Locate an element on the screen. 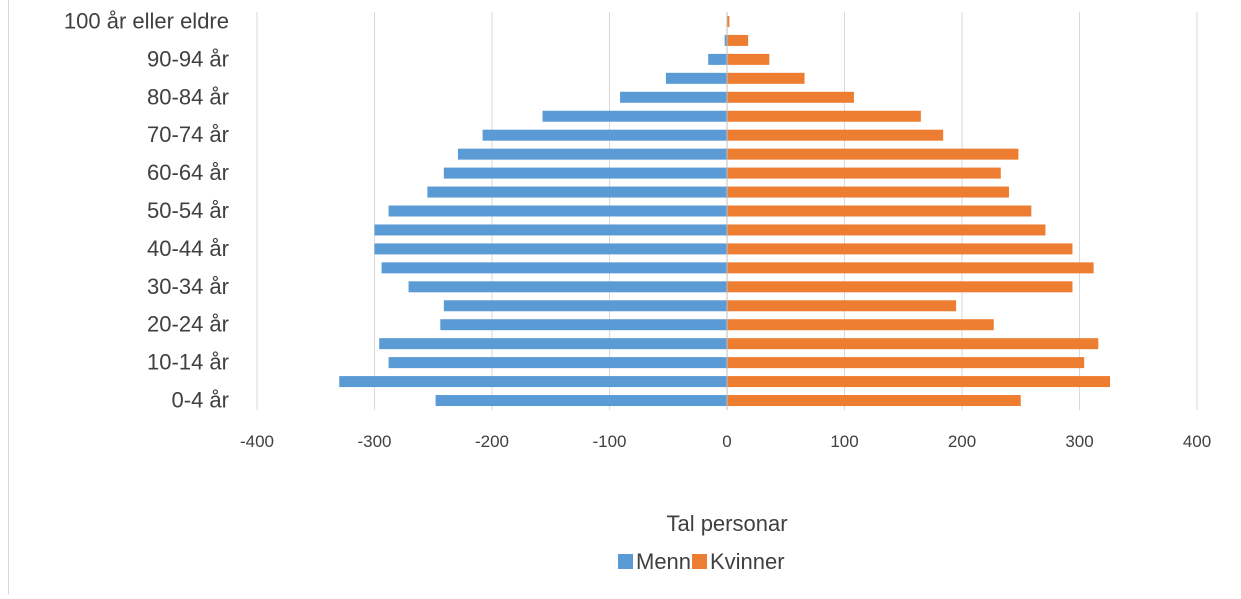 The height and width of the screenshot is (599, 1241). y-category-label: 20-24 år is located at coordinates (188, 324).